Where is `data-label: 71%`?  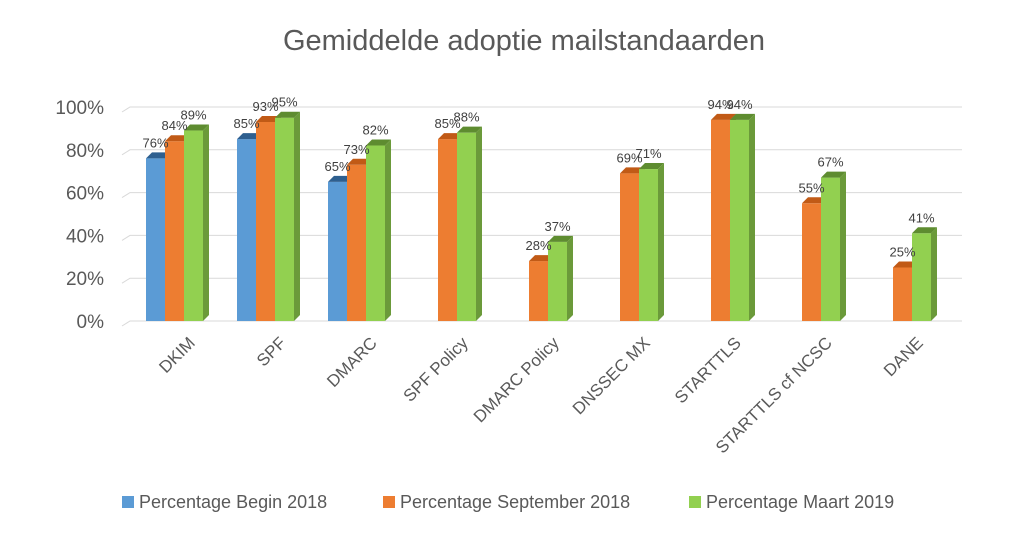
data-label: 71% is located at coordinates (648, 153).